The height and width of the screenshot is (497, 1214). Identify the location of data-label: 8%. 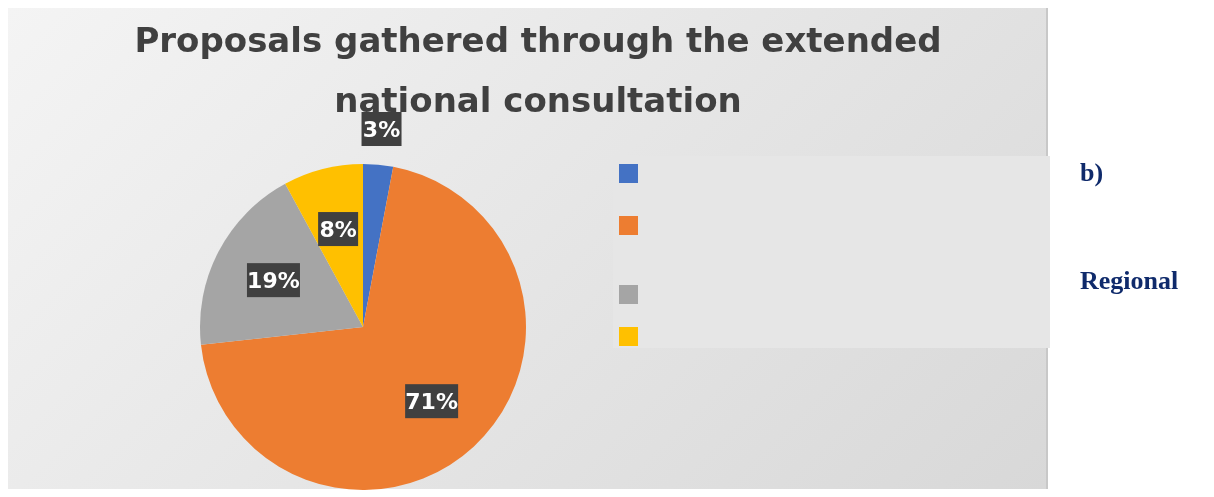
(338, 229).